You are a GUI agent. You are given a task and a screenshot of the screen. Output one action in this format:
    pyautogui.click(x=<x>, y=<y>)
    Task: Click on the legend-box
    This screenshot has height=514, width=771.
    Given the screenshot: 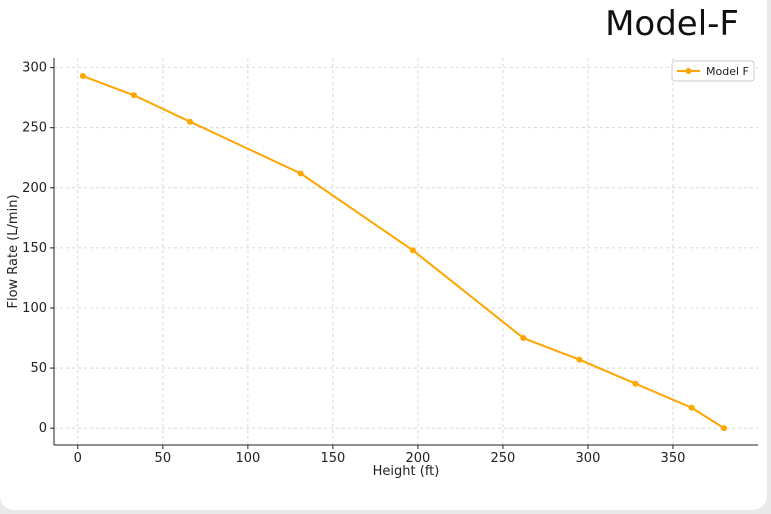 What is the action you would take?
    pyautogui.click(x=713, y=71)
    